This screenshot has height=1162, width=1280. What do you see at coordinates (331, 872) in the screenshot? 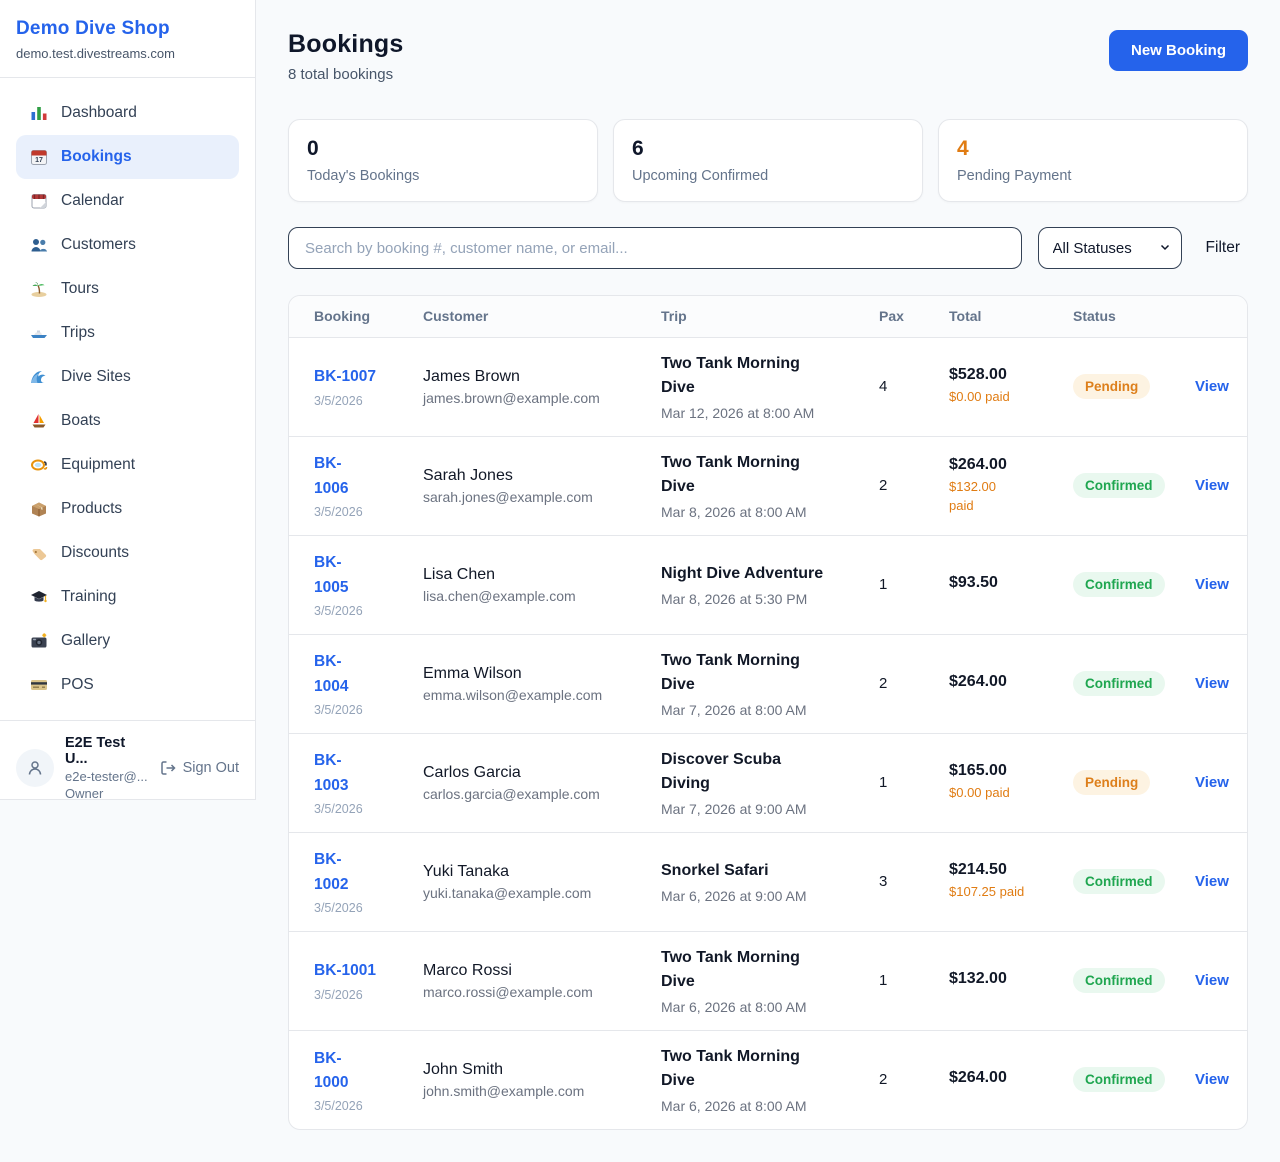
I see `booking-number-link: BK- 1002` at bounding box center [331, 872].